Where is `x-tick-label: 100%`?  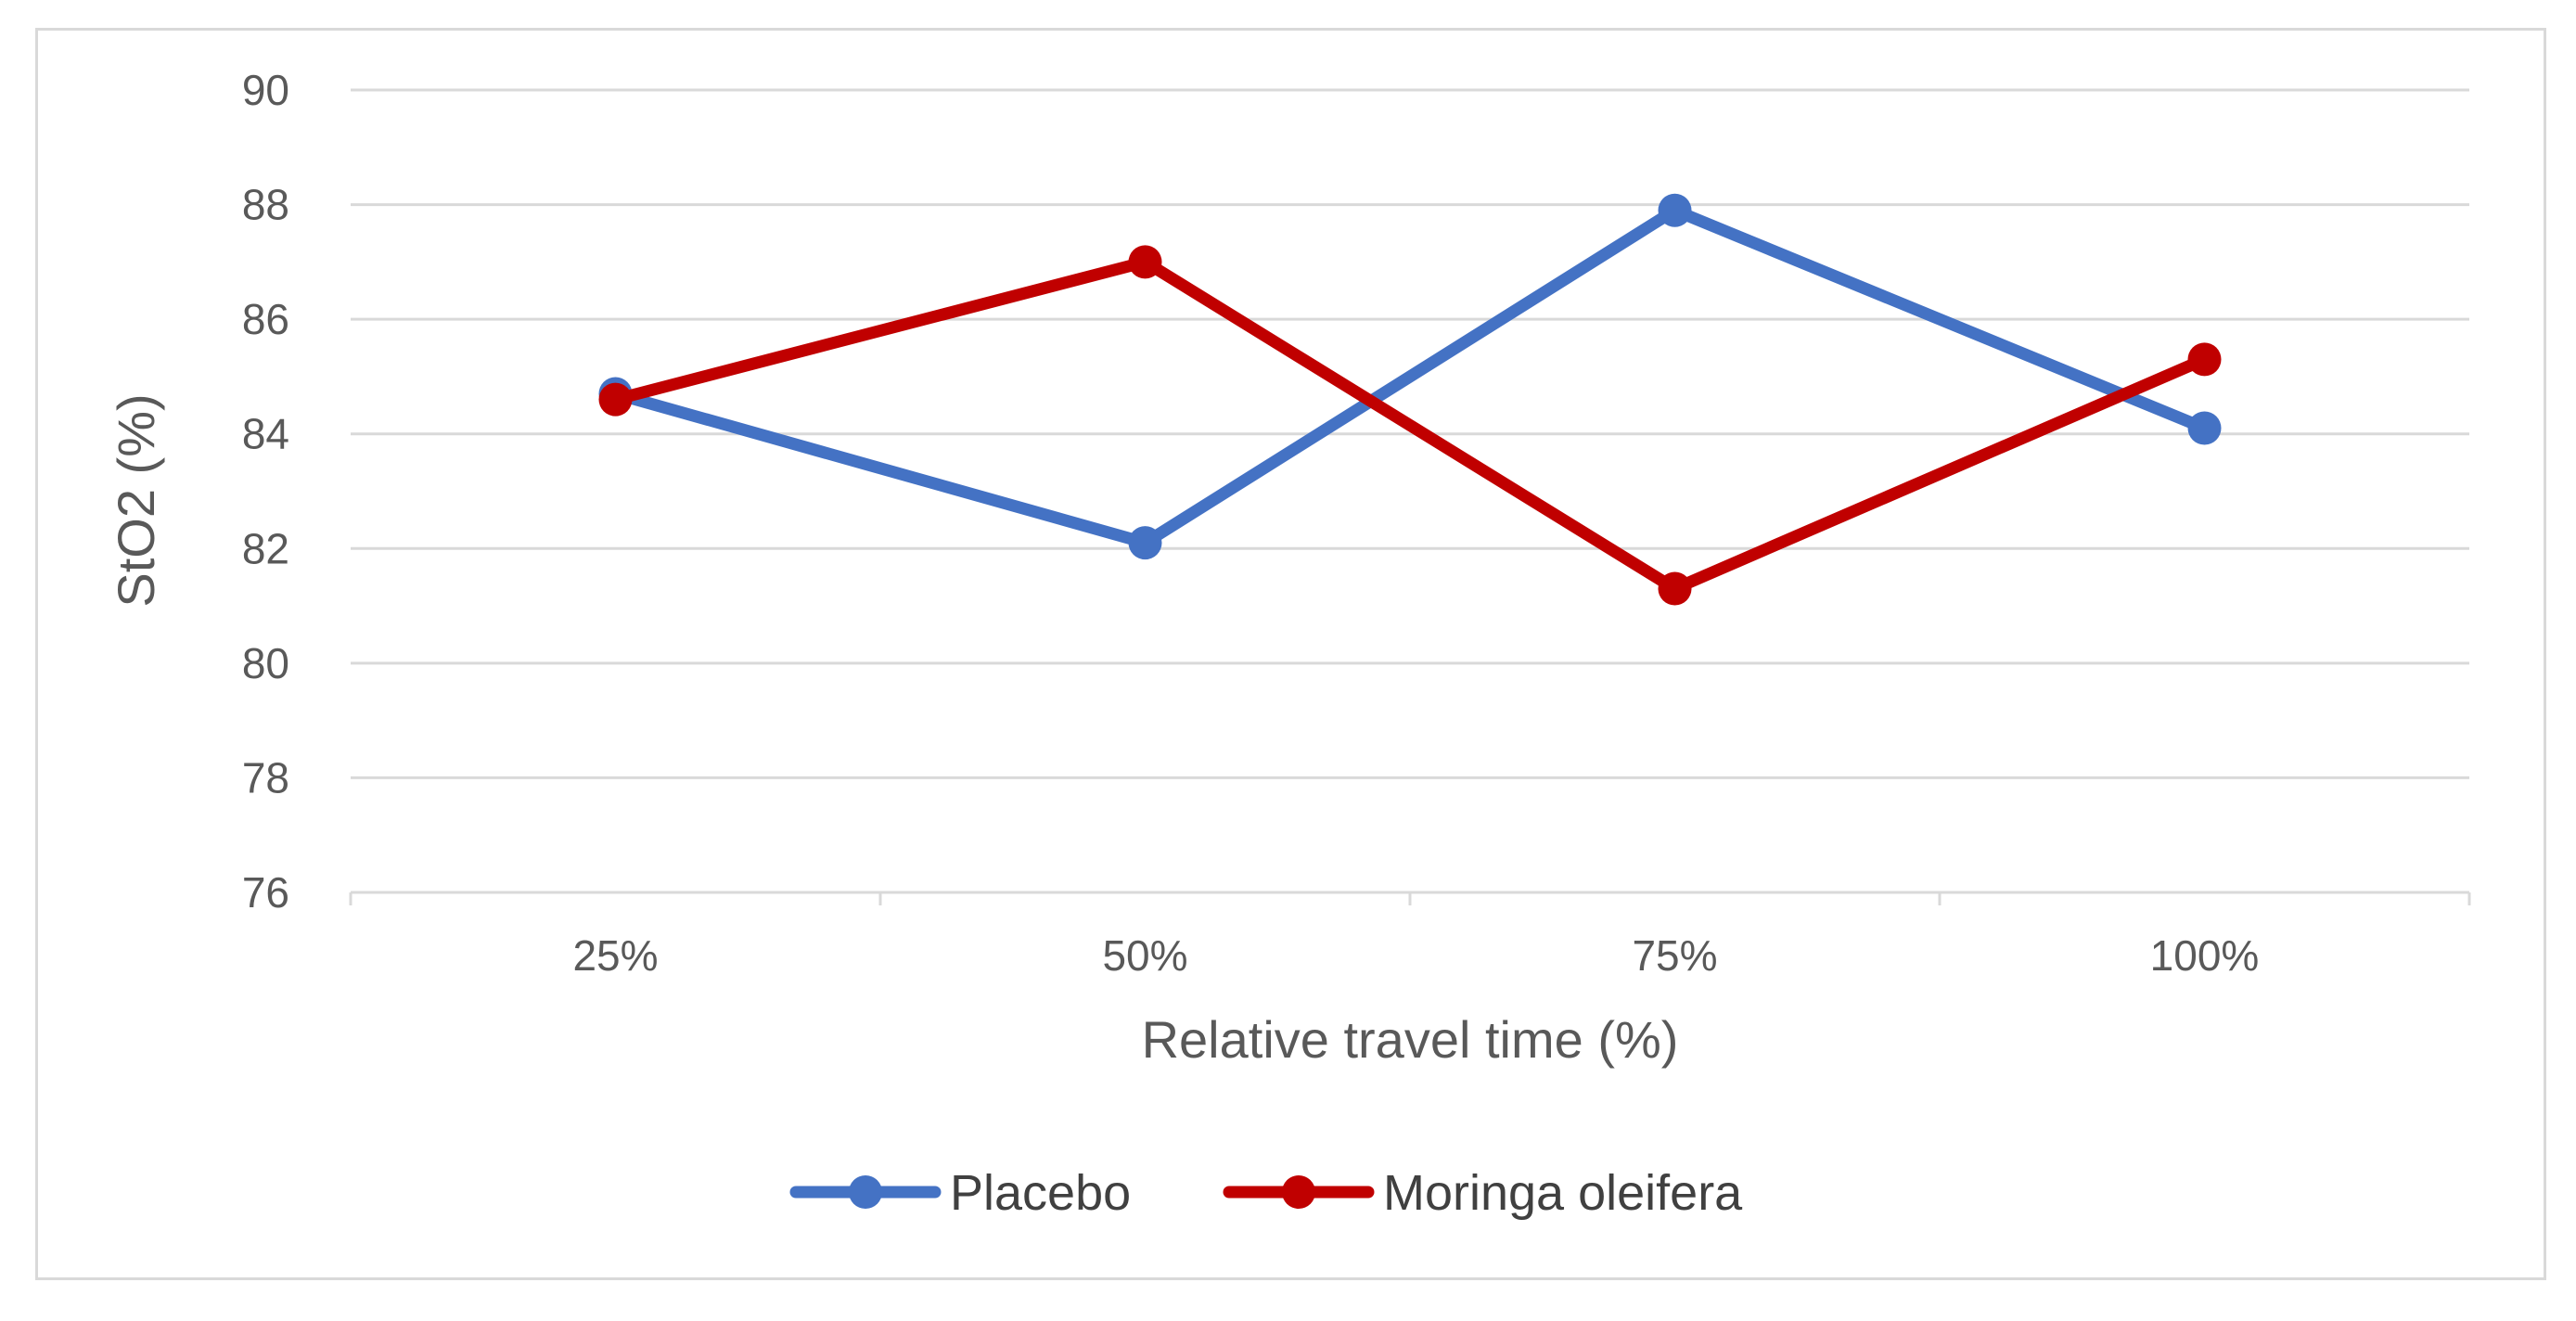 x-tick-label: 100% is located at coordinates (2205, 955).